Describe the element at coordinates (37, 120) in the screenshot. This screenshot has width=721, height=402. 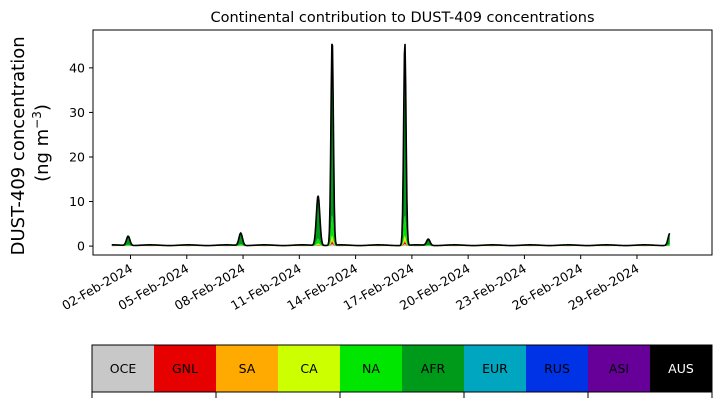
I see `y-axis-label-unit-exponent: −3` at that location.